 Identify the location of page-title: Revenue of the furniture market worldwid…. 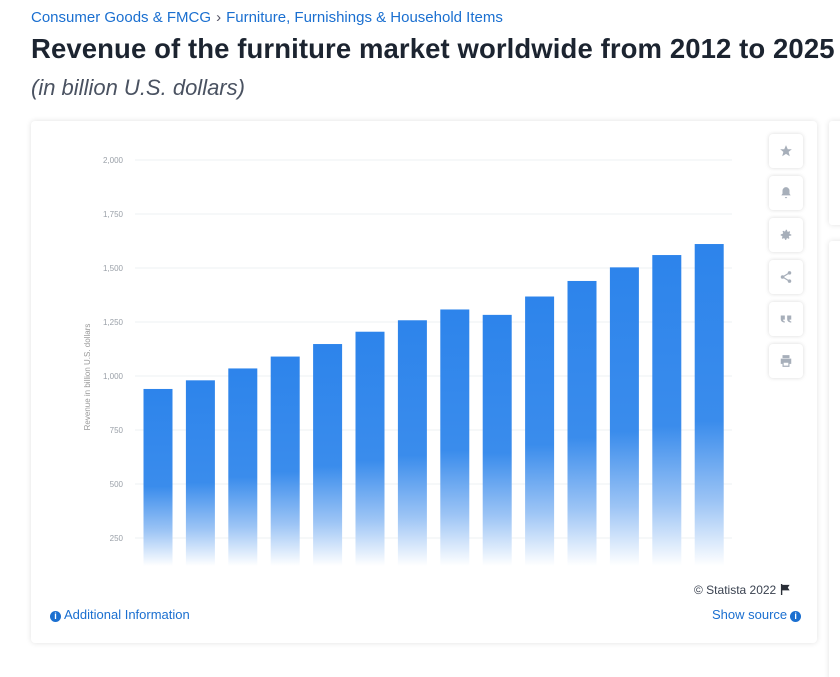
(433, 48).